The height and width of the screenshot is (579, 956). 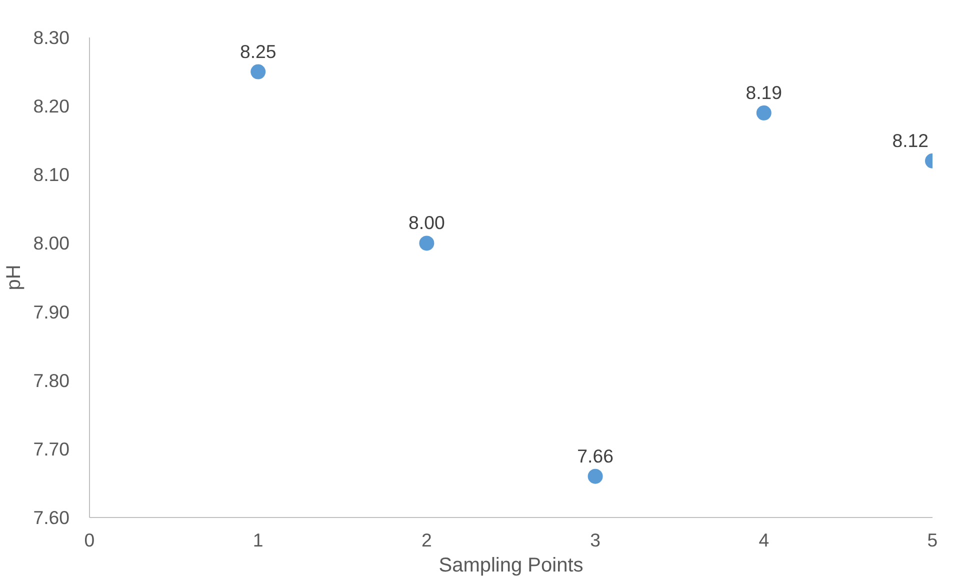 What do you see at coordinates (51, 517) in the screenshot?
I see `y-tick-label: 7.60` at bounding box center [51, 517].